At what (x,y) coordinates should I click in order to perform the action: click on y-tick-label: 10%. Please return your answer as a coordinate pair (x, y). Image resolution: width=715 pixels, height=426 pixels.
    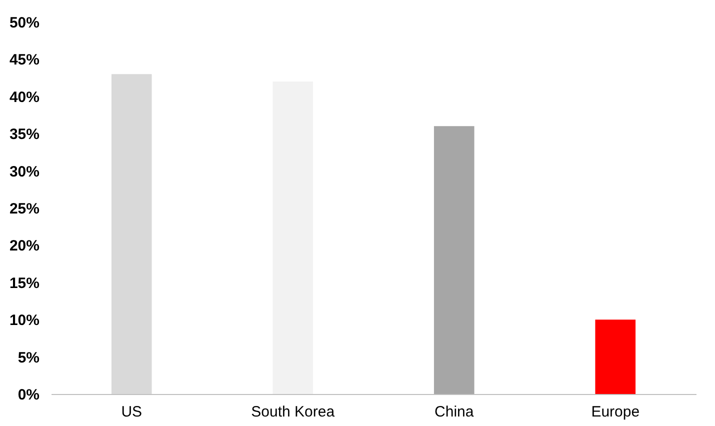
    Looking at the image, I should click on (24, 321).